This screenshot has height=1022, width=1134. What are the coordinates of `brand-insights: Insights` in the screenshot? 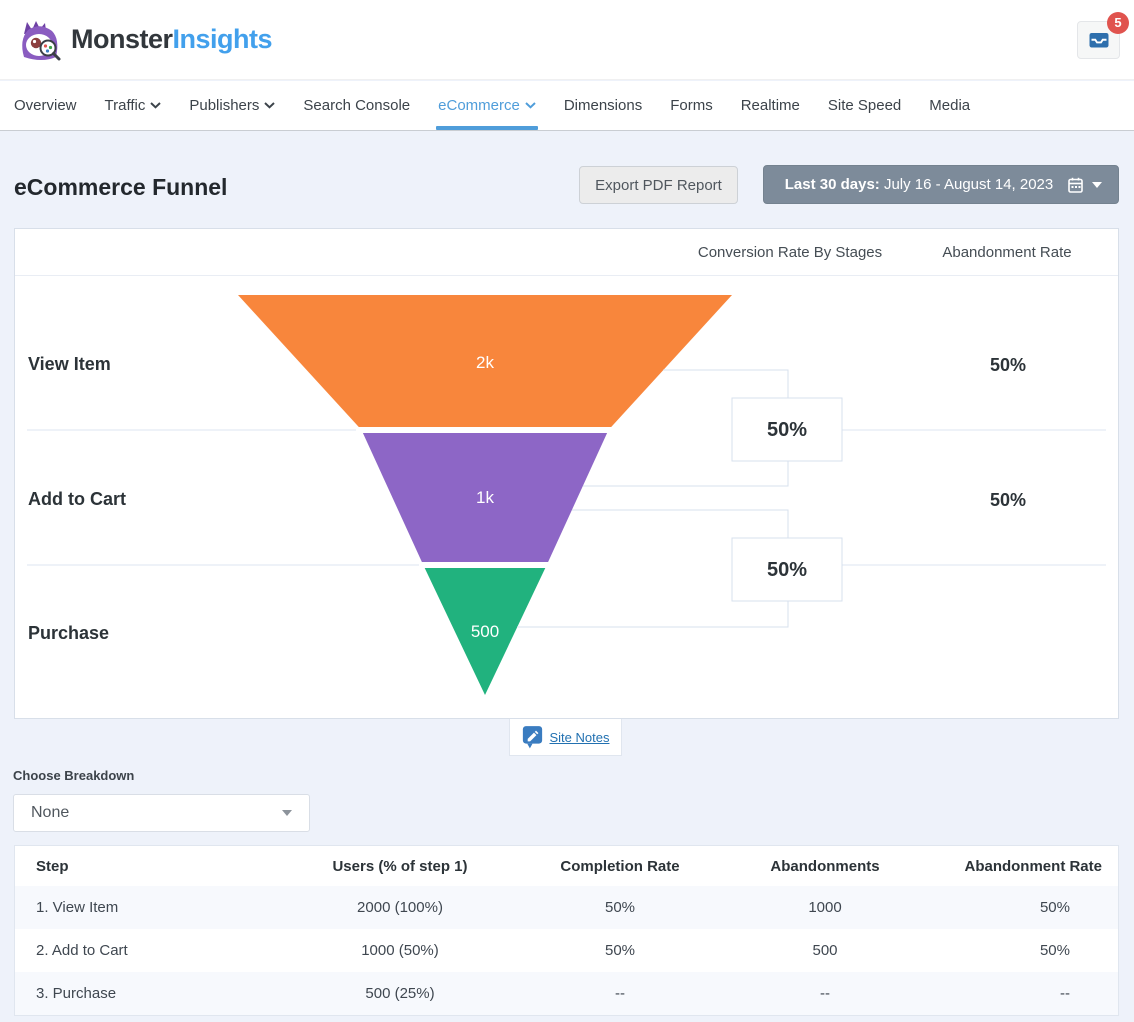 It's located at (222, 39).